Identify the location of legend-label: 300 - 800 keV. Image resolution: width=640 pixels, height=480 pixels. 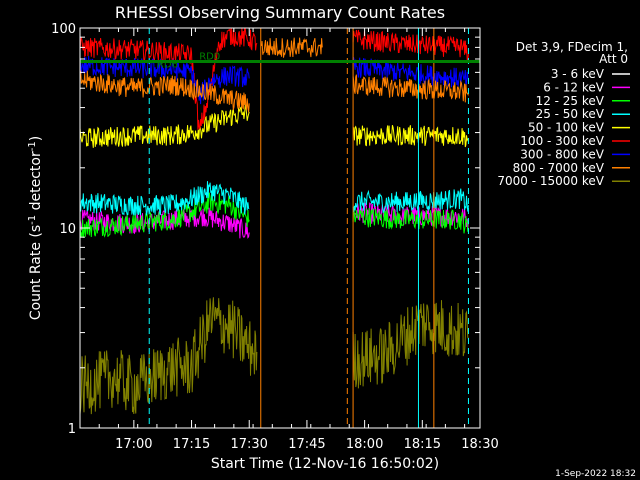
(562, 154).